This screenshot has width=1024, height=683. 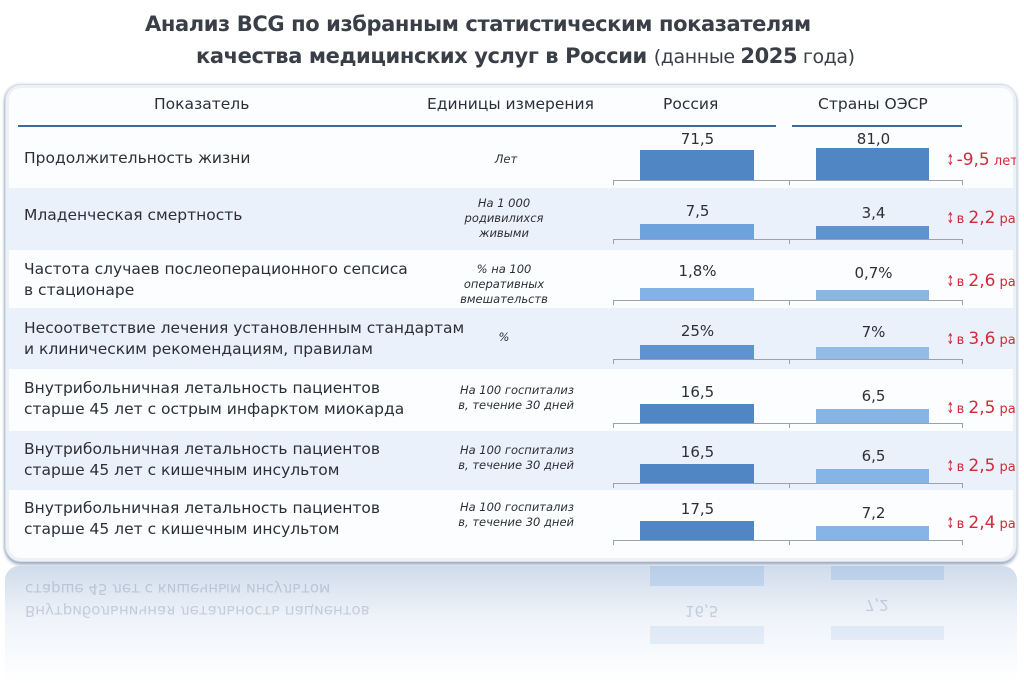 What do you see at coordinates (877, 605) in the screenshot?
I see `reflection-value: 7,2` at bounding box center [877, 605].